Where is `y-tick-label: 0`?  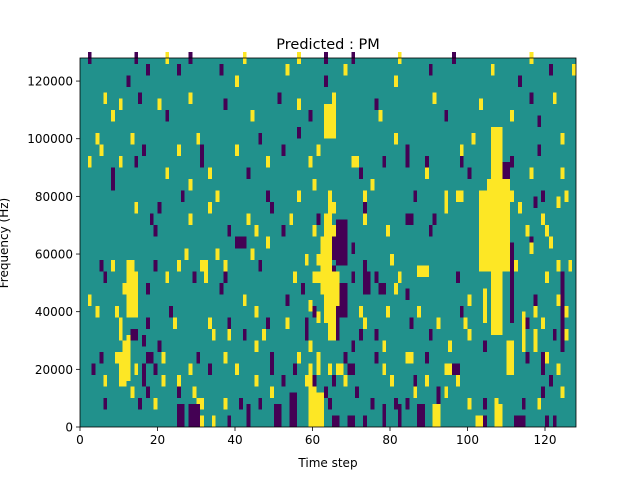
y-tick-label: 0 is located at coordinates (69, 428).